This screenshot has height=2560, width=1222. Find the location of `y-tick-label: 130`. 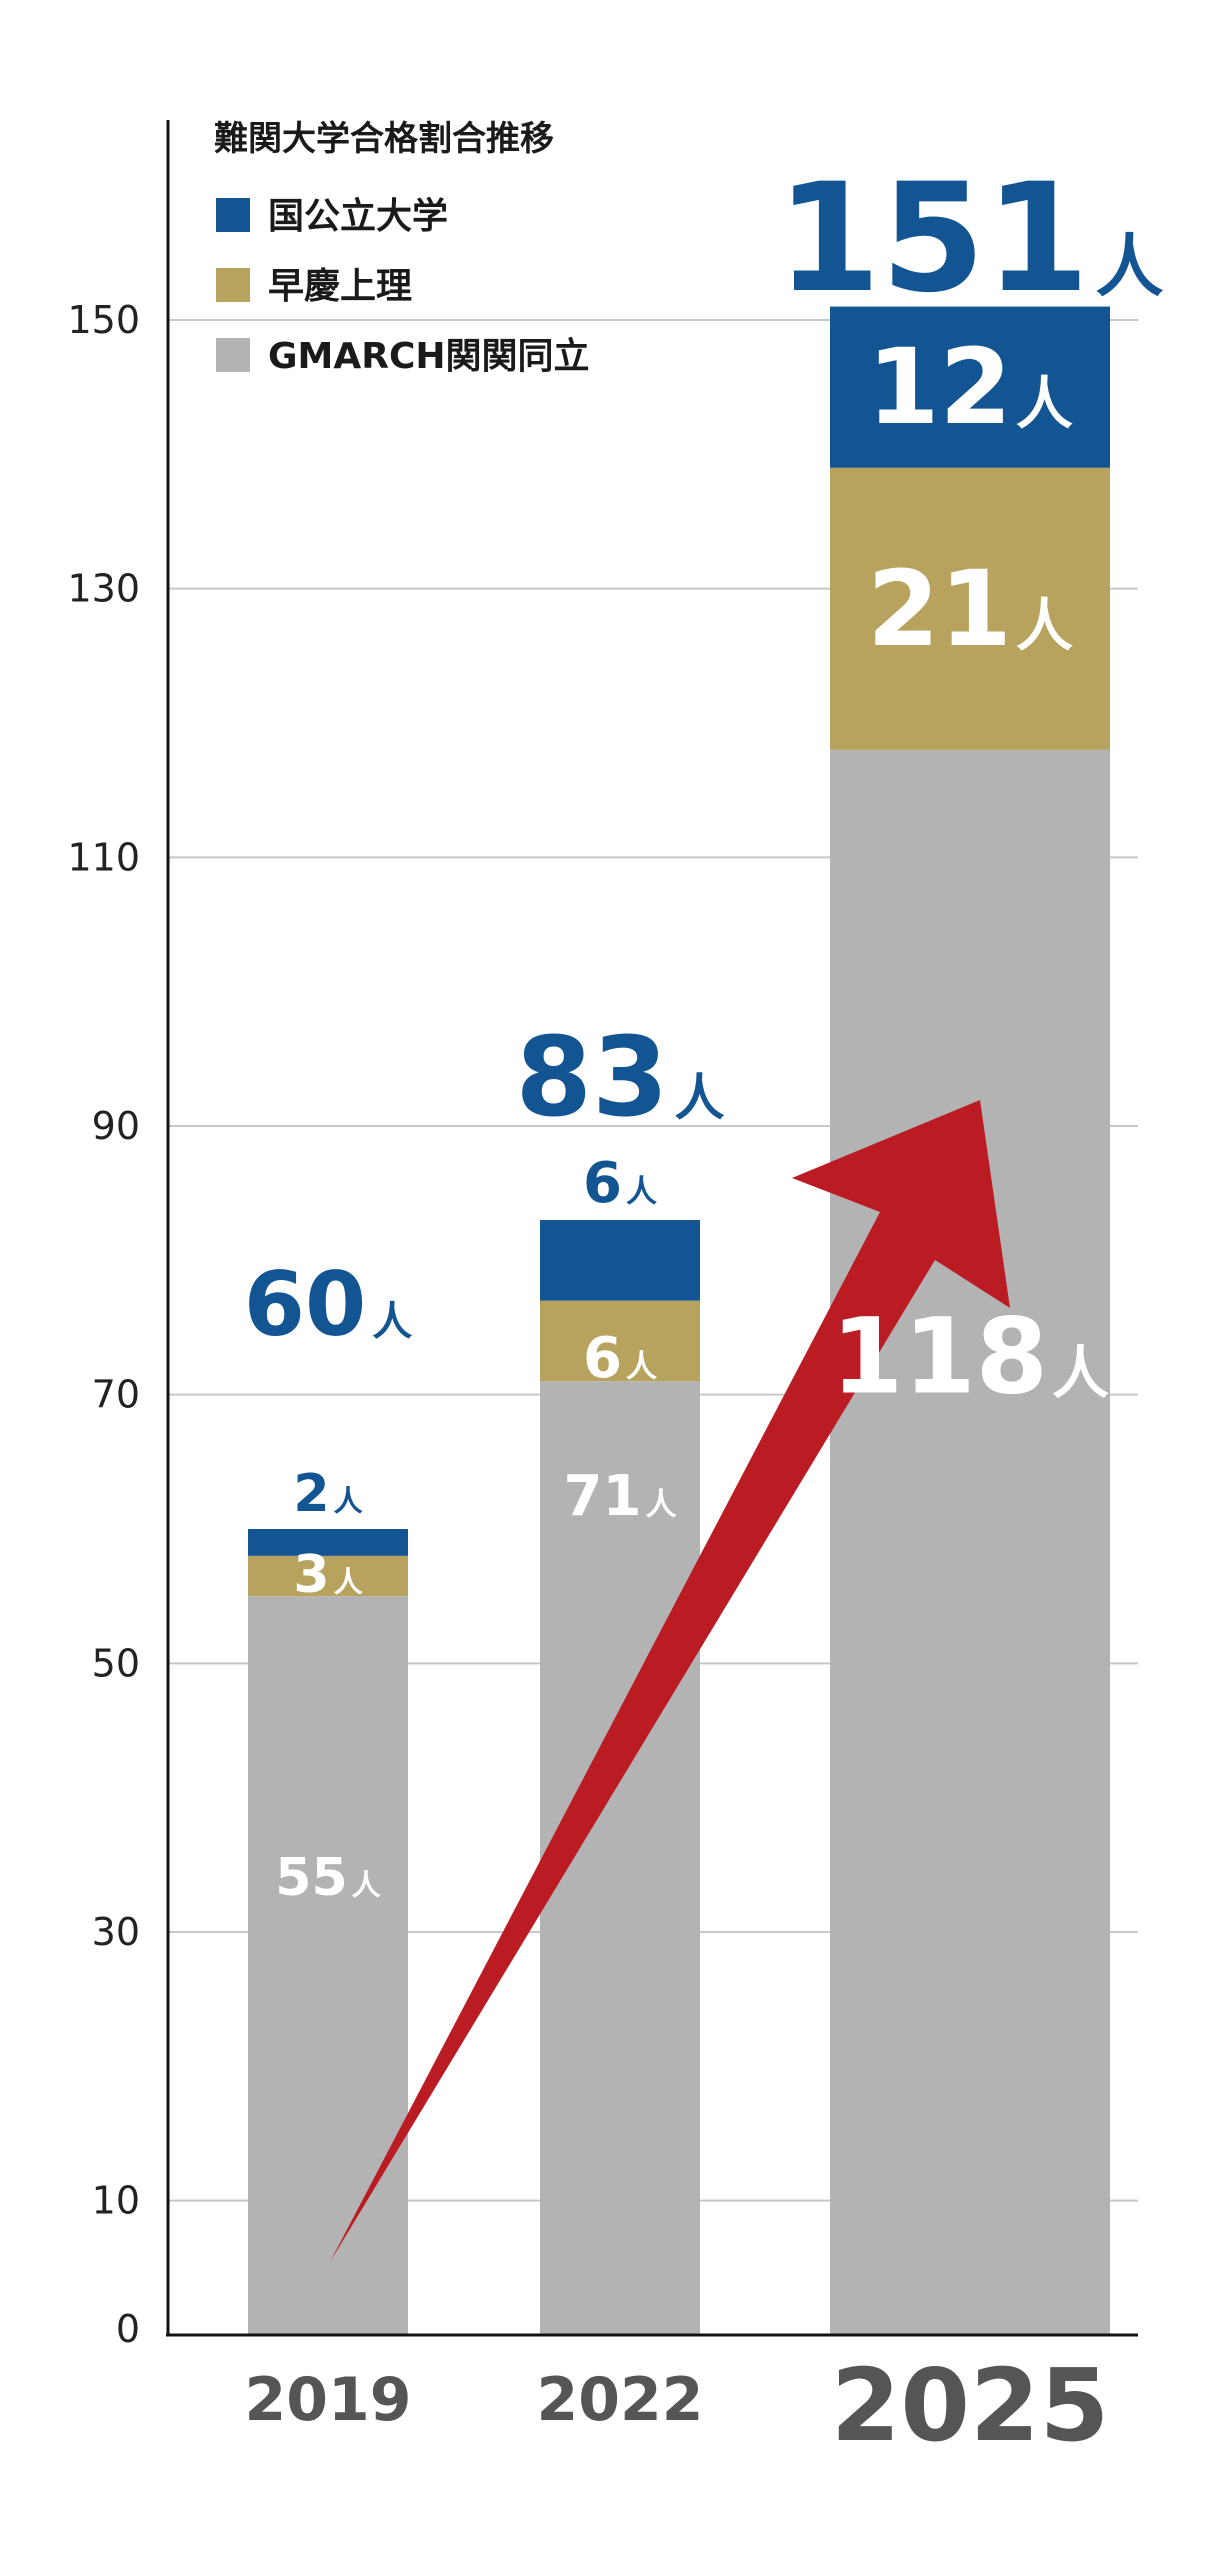

y-tick-label: 130 is located at coordinates (103, 589).